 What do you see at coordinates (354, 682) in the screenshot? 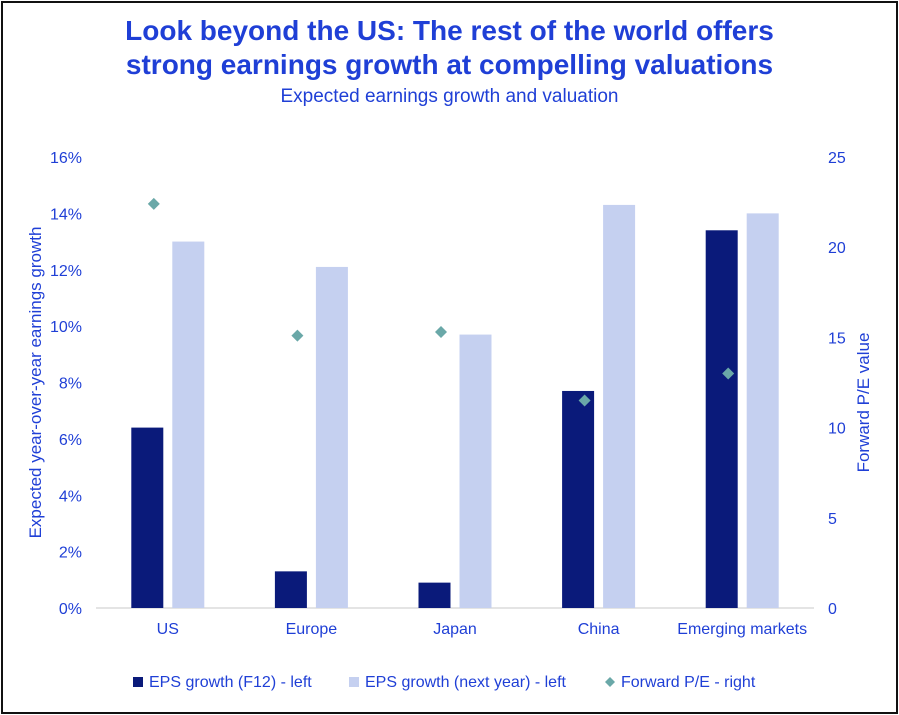
I see `legend-swatch-eps-next-year` at bounding box center [354, 682].